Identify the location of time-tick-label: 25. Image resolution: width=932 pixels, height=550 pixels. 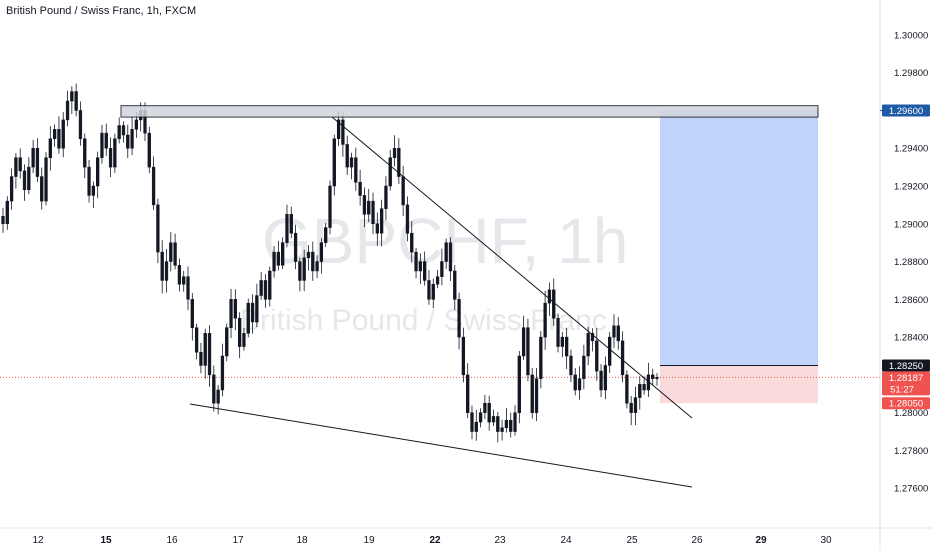
(632, 540).